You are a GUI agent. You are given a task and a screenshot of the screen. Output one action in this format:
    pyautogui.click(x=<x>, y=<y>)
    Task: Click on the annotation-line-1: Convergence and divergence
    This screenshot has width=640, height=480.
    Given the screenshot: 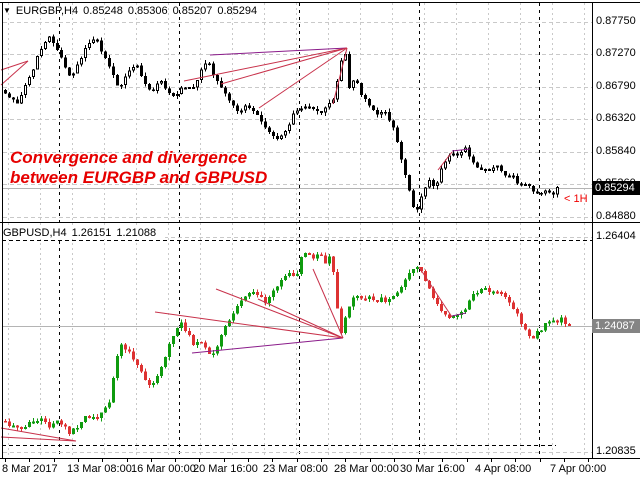 What is the action you would take?
    pyautogui.click(x=129, y=157)
    